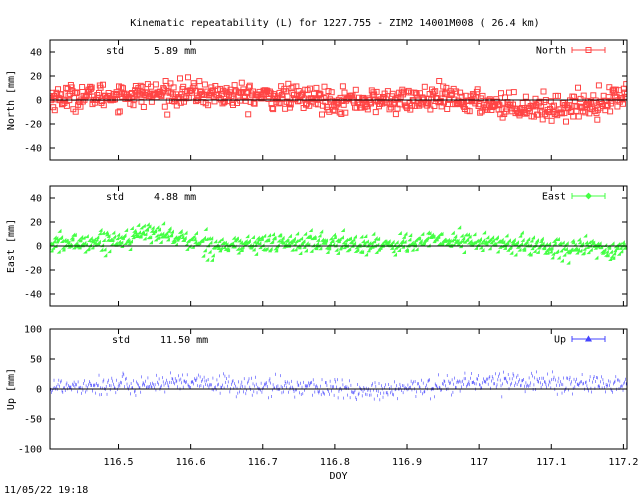 This screenshot has height=496, width=640. Describe the element at coordinates (11, 100) in the screenshot. I see `y-axis-label: North [mm]` at that location.